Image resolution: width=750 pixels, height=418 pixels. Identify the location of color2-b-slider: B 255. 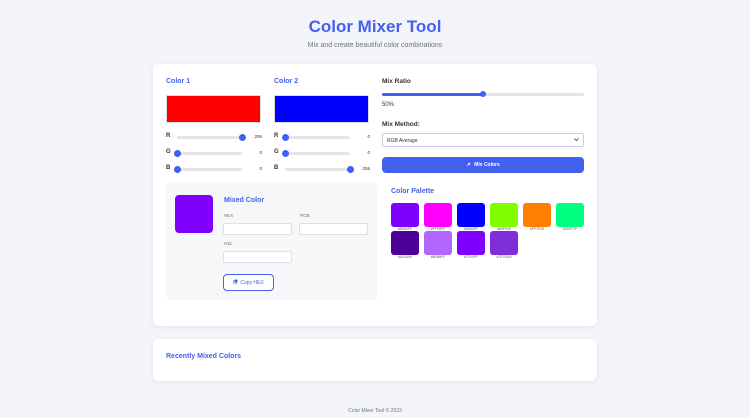
(377, 169).